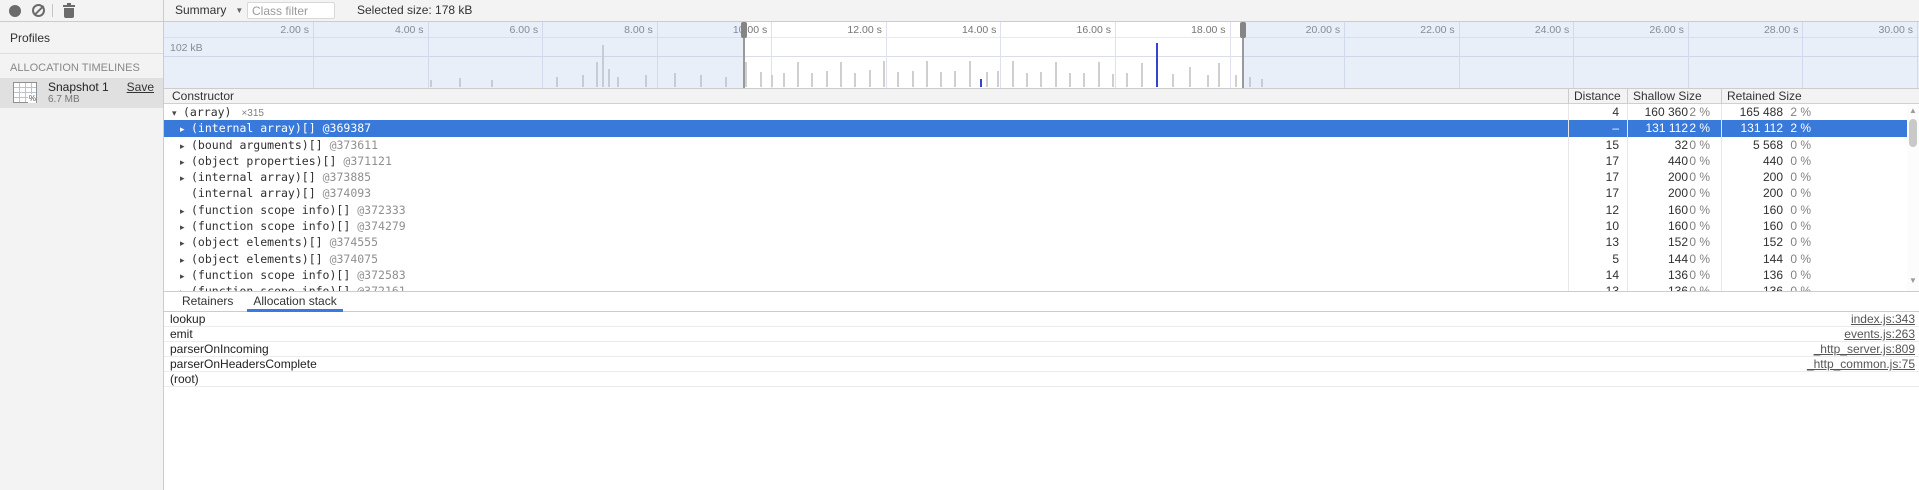 This screenshot has width=1919, height=490. I want to click on constructor-cell: ▸ (function scope info)[] @372333, so click(866, 210).